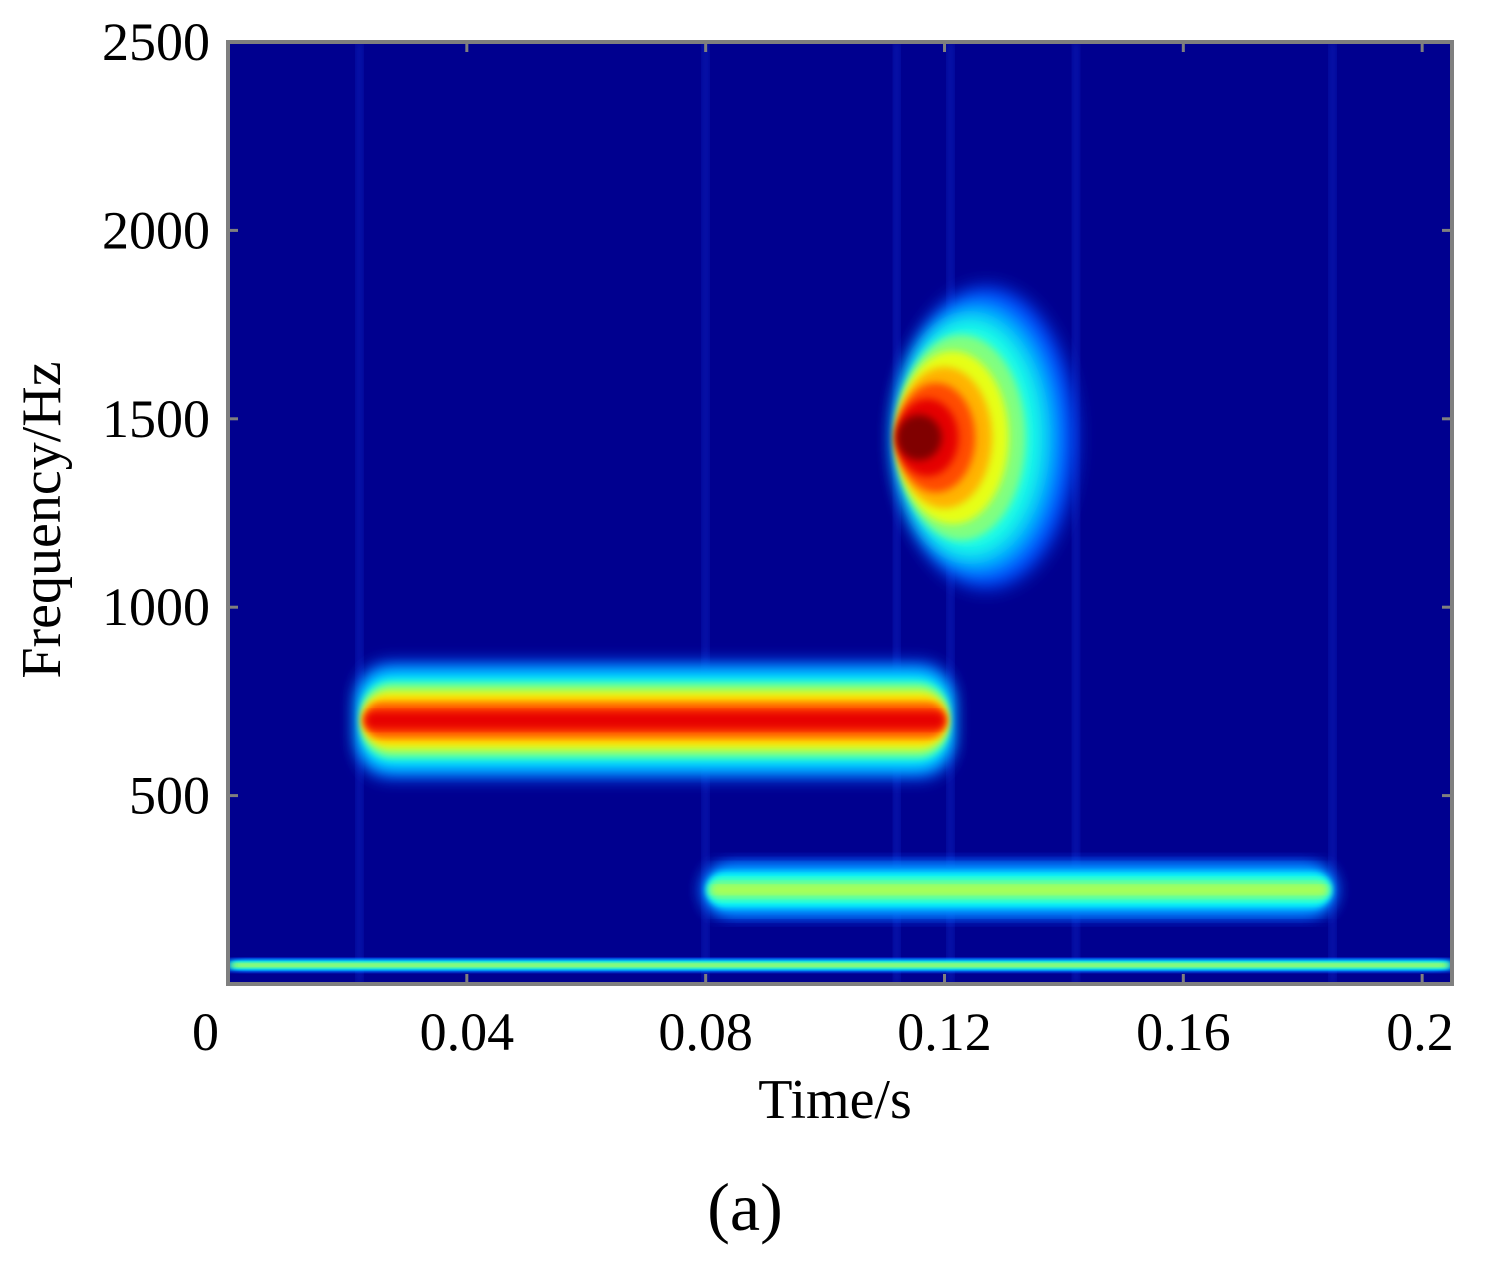 This screenshot has height=1262, width=1495. I want to click on y-tick-label: 1500, so click(156, 419).